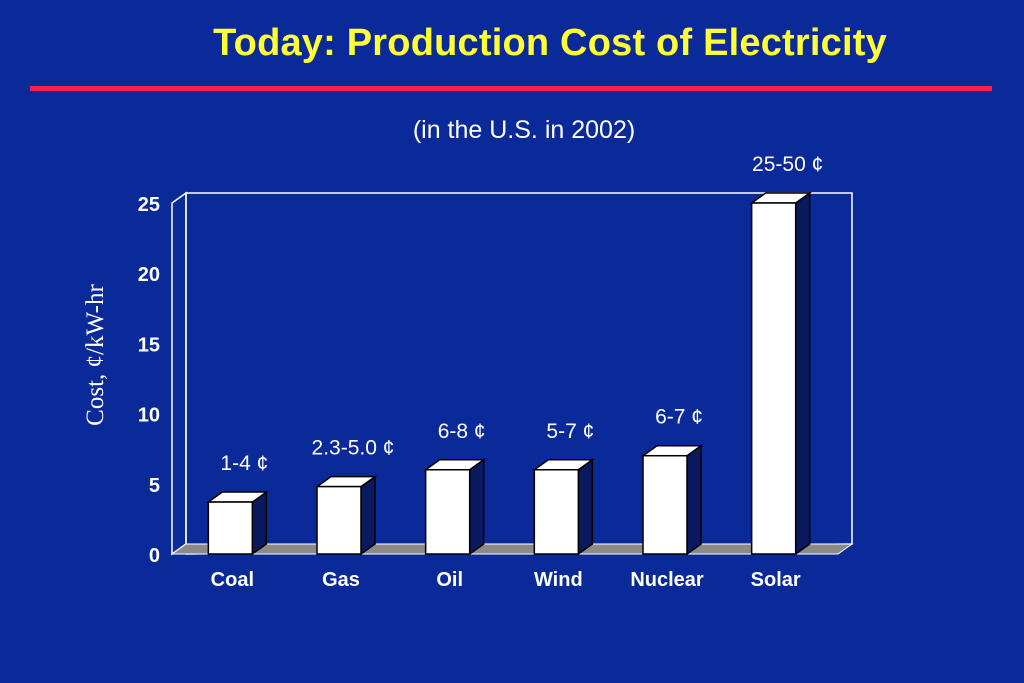 This screenshot has height=683, width=1024. What do you see at coordinates (149, 205) in the screenshot?
I see `y-tick-label: 25` at bounding box center [149, 205].